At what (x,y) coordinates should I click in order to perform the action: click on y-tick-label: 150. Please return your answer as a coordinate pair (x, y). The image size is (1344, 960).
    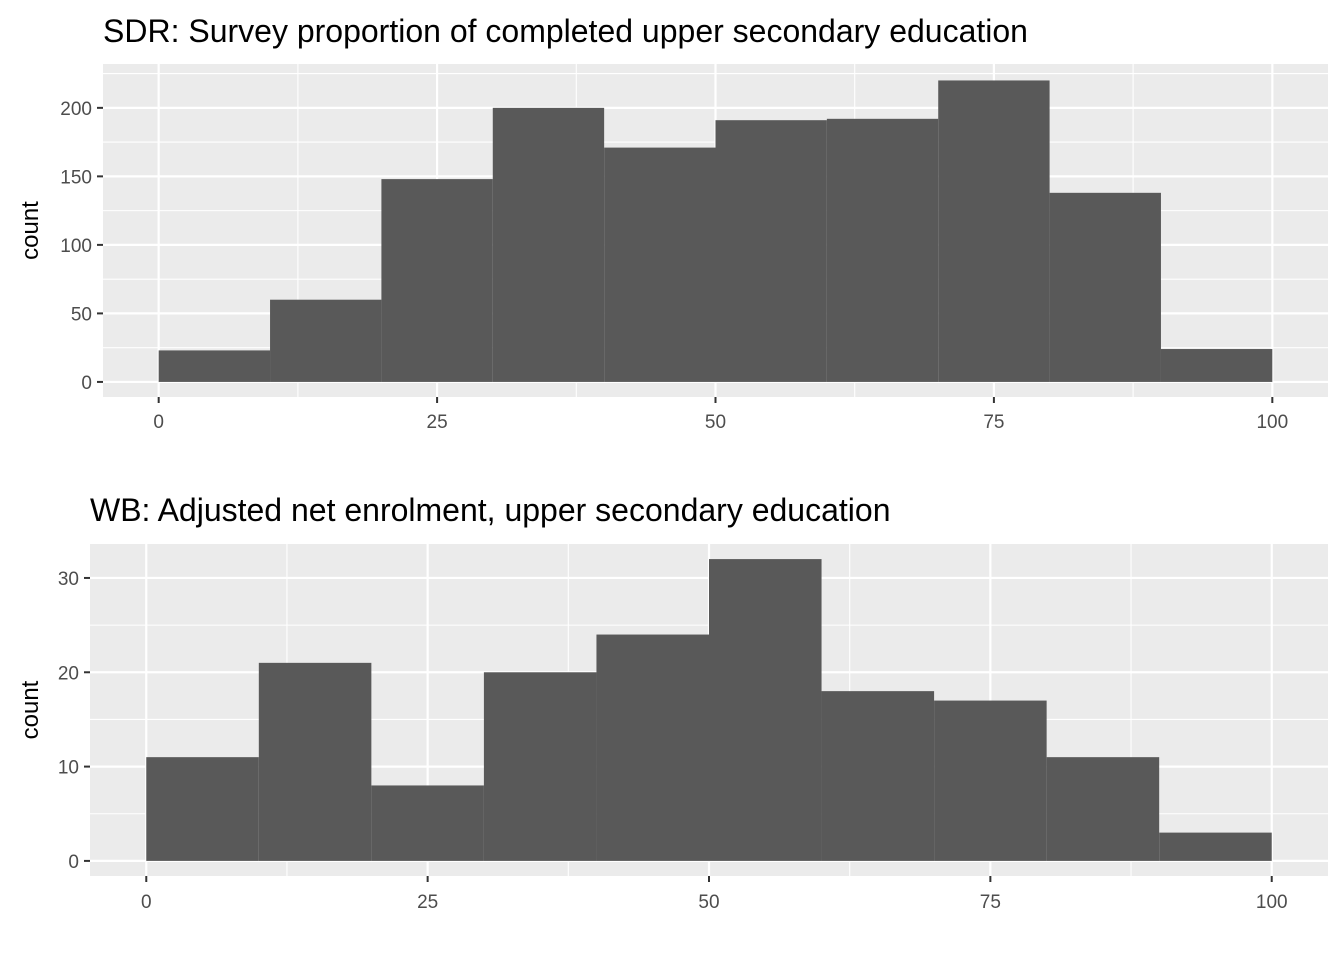
    Looking at the image, I should click on (76, 177).